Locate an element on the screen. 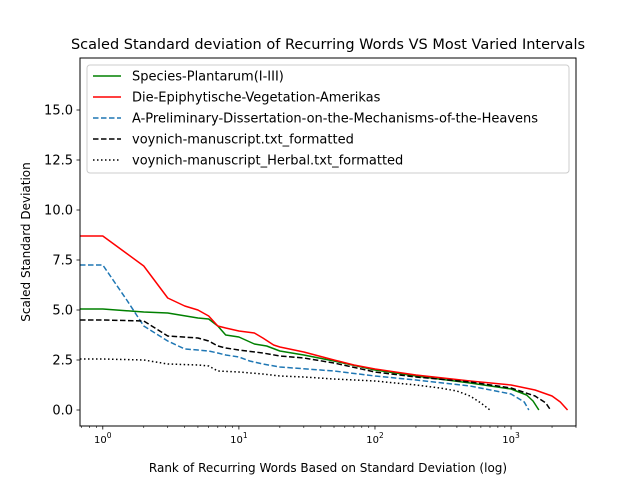 This screenshot has width=640, height=480. legend-label-4: voynich-manuscript.txt_formatted is located at coordinates (243, 140).